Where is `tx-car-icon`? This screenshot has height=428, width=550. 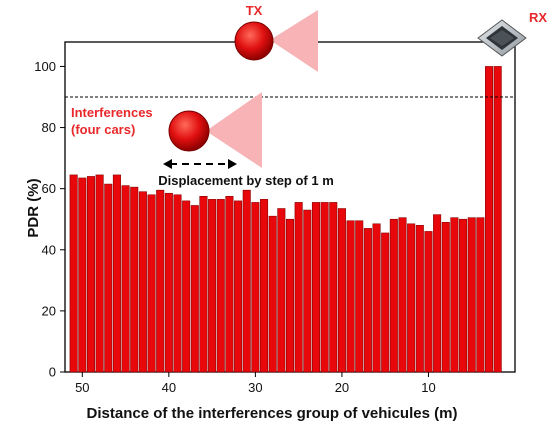
tx-car-icon is located at coordinates (276, 41).